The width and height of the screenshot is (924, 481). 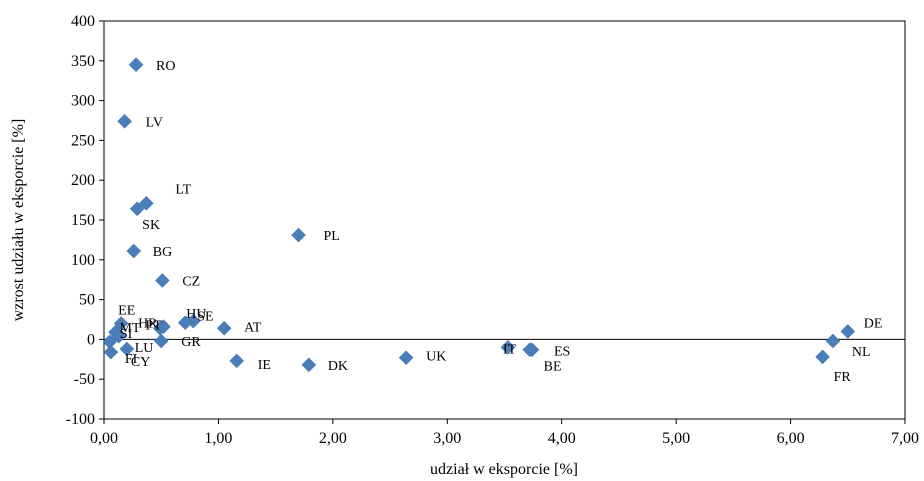 What do you see at coordinates (309, 365) in the screenshot?
I see `data-point-dk` at bounding box center [309, 365].